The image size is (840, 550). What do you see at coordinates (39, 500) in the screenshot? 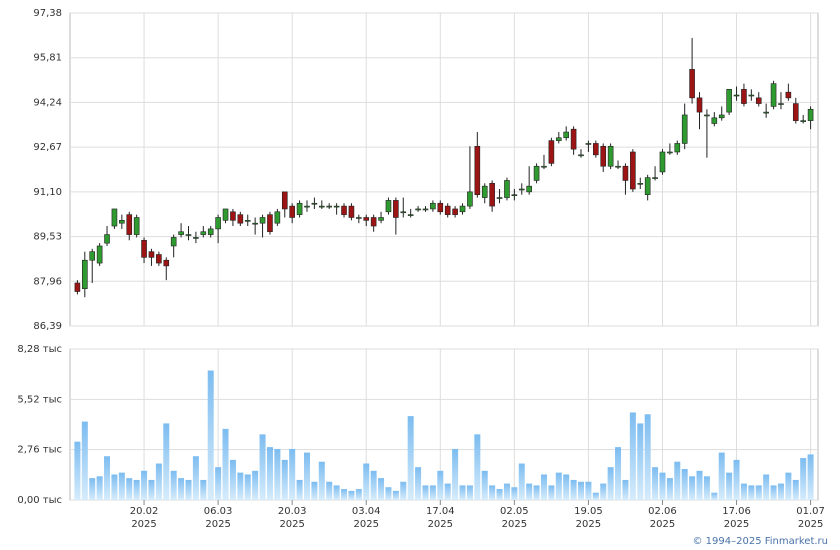
I see `volume-tick-label: 0,00 тыс` at bounding box center [39, 500].